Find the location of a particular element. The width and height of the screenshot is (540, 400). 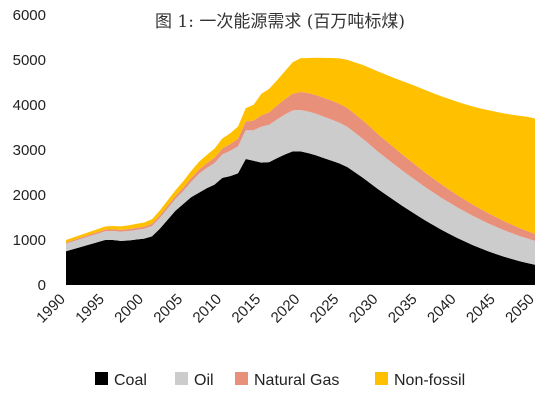

x-tick-label: 1990 is located at coordinates (51, 309).